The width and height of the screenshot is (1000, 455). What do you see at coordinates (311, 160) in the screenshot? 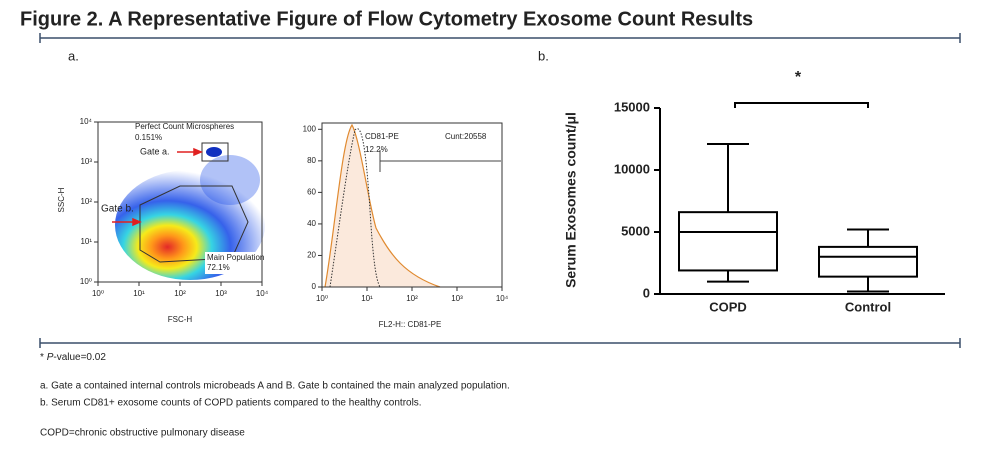
I see `y-tick-label: 80` at bounding box center [311, 160].